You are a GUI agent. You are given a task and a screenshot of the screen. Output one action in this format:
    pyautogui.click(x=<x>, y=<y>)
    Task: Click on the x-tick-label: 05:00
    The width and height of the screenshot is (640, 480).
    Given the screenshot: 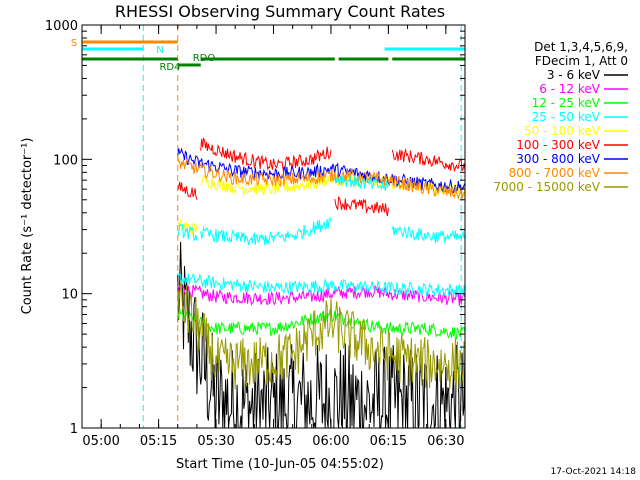 What is the action you would take?
    pyautogui.click(x=100, y=441)
    